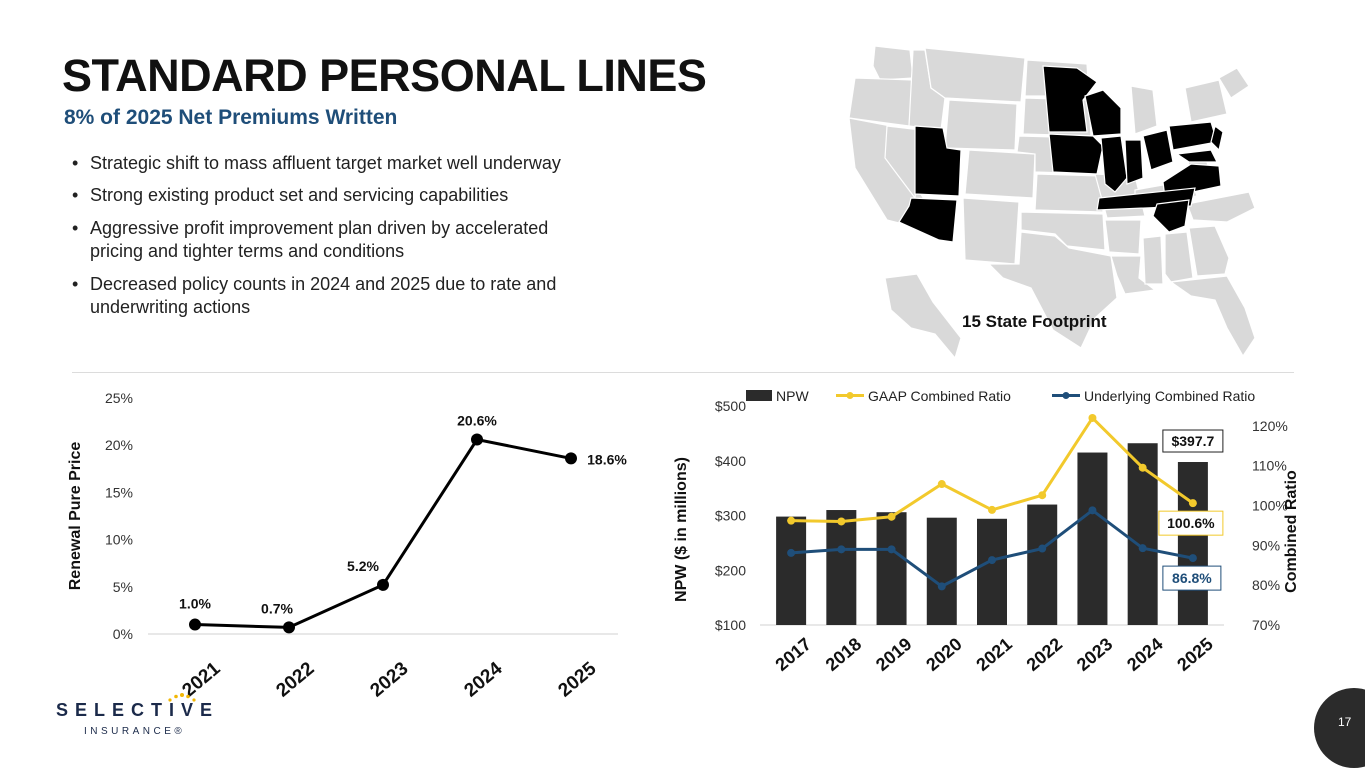  What do you see at coordinates (138, 710) in the screenshot?
I see `logo-name: SELECTIVE` at bounding box center [138, 710].